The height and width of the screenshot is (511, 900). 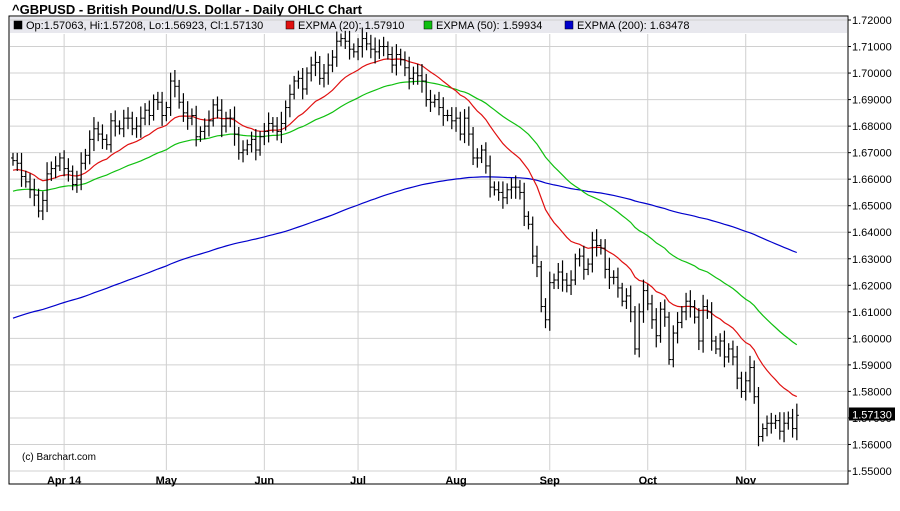 What do you see at coordinates (455, 481) in the screenshot?
I see `x-tick-label: Aug` at bounding box center [455, 481].